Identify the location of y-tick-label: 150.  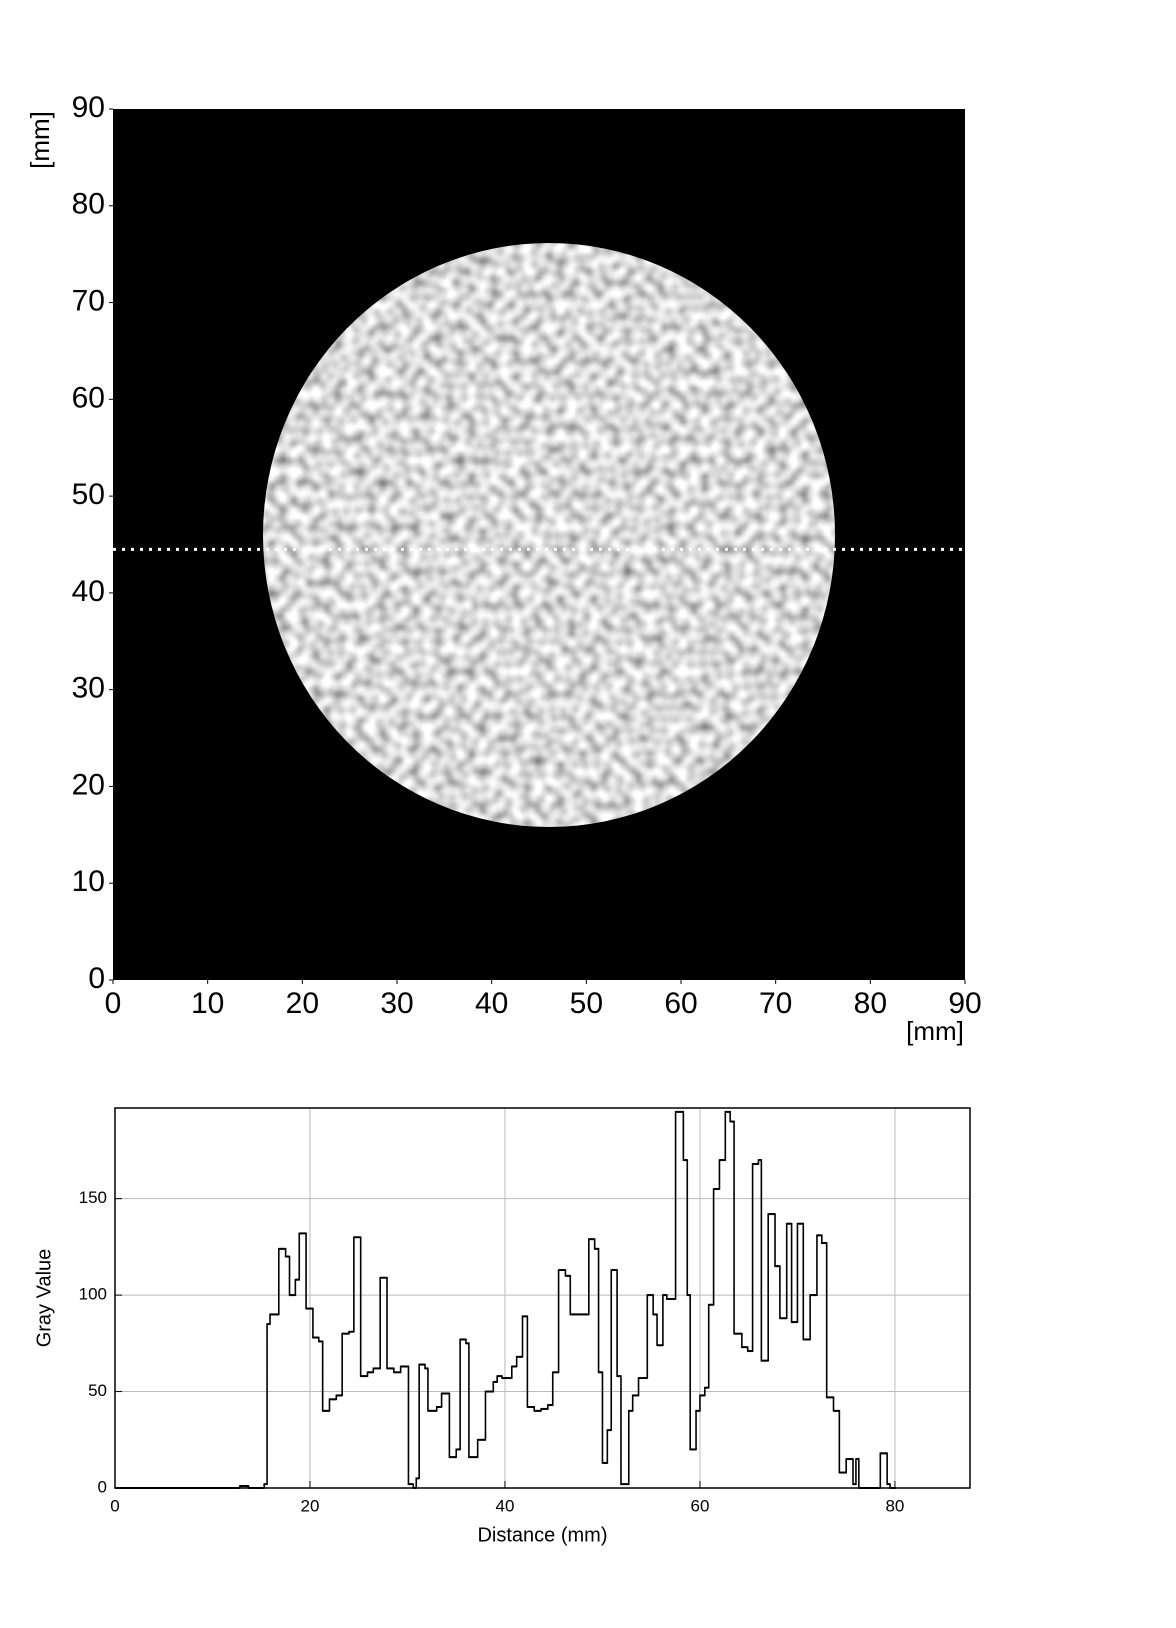
(93, 1197).